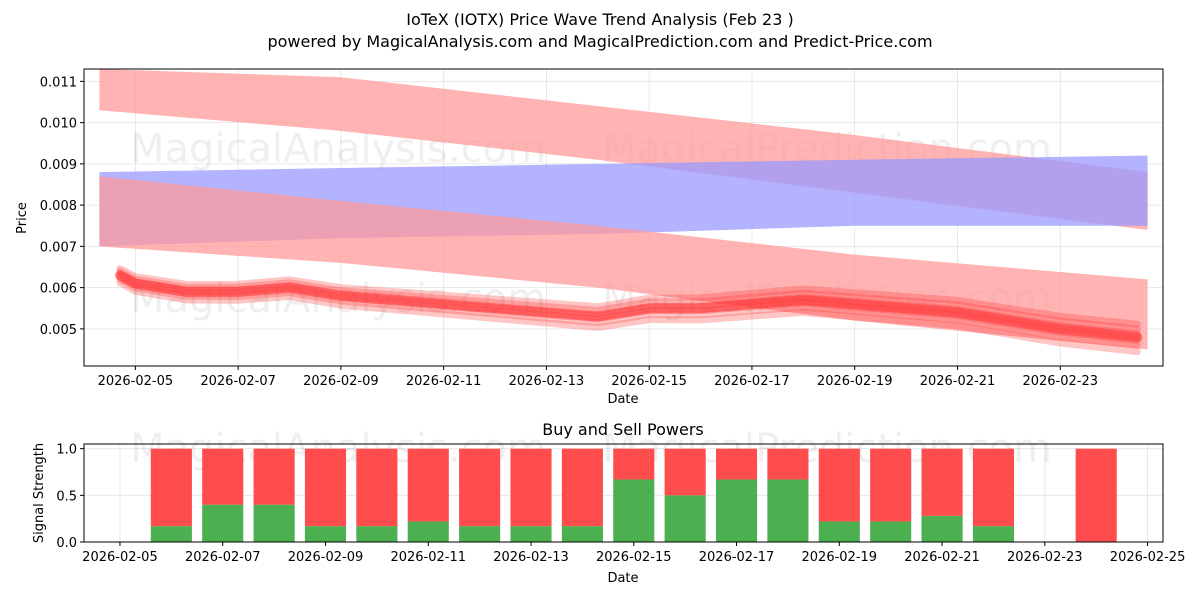  What do you see at coordinates (223, 557) in the screenshot?
I see `signal-x-tick-label-1: 2026-02-07` at bounding box center [223, 557].